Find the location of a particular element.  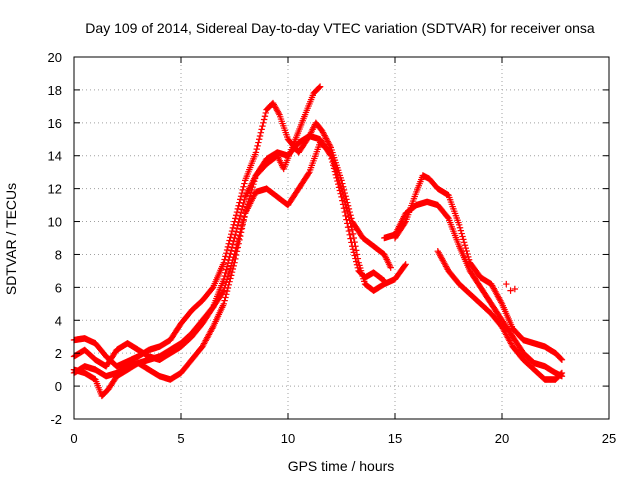

y-tick-label: 12 is located at coordinates (55, 189).